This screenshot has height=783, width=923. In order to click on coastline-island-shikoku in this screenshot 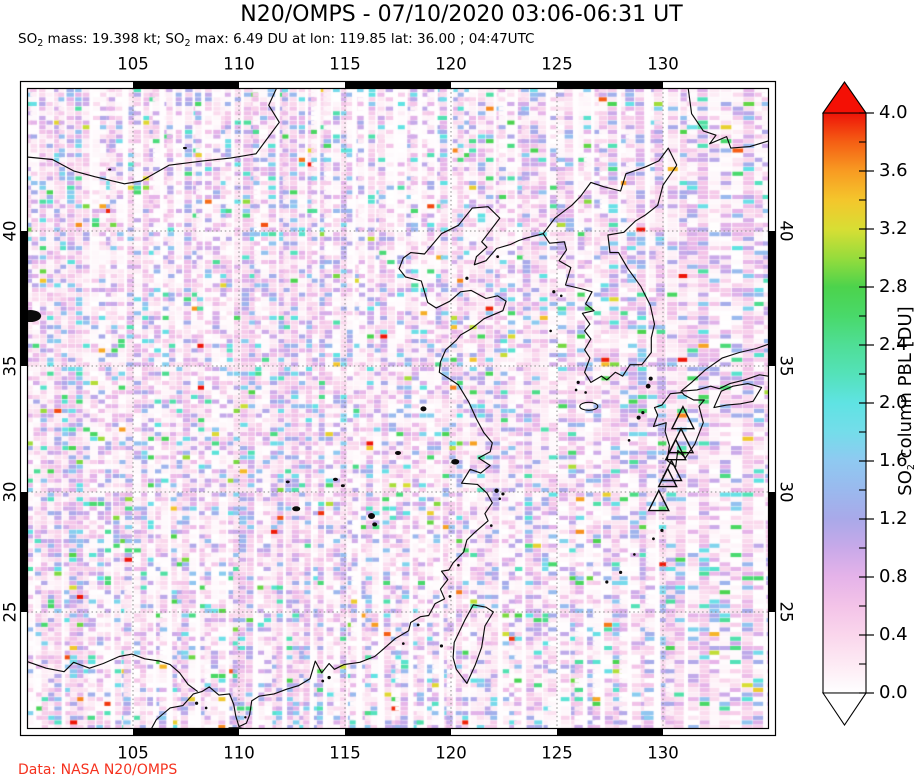, I will do `click(738, 396)`.